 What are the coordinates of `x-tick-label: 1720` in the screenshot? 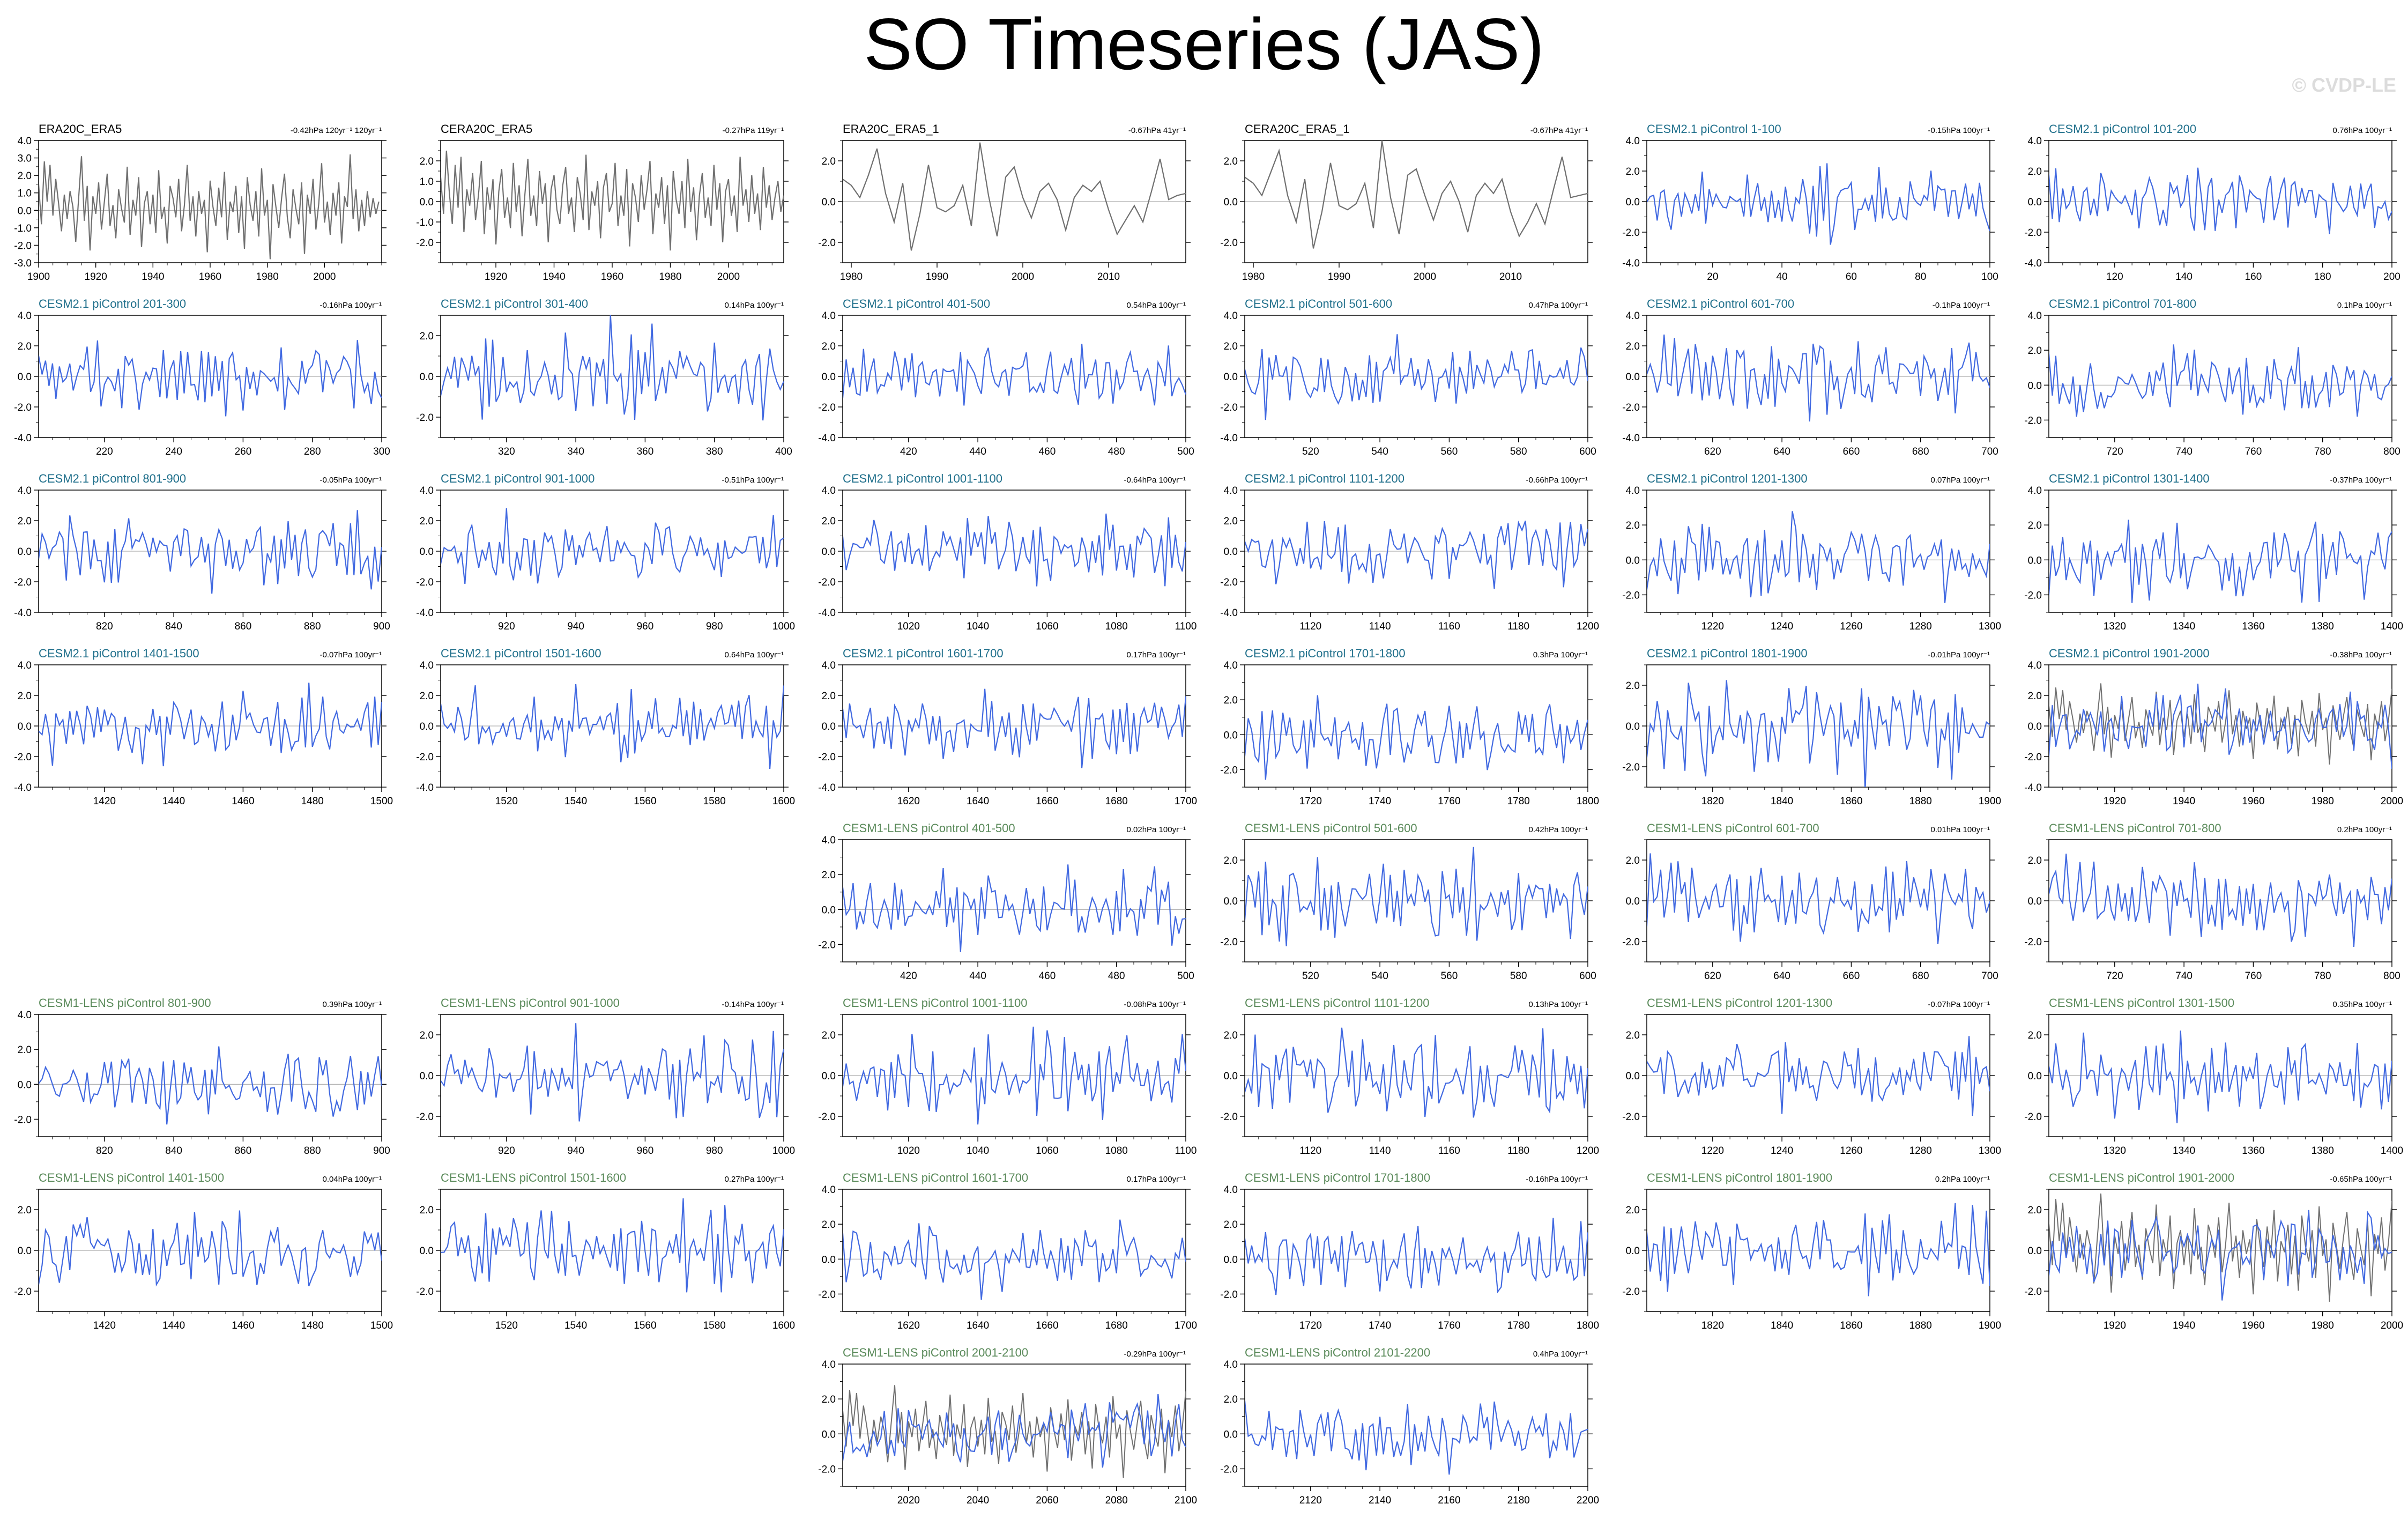 It's located at (1310, 801).